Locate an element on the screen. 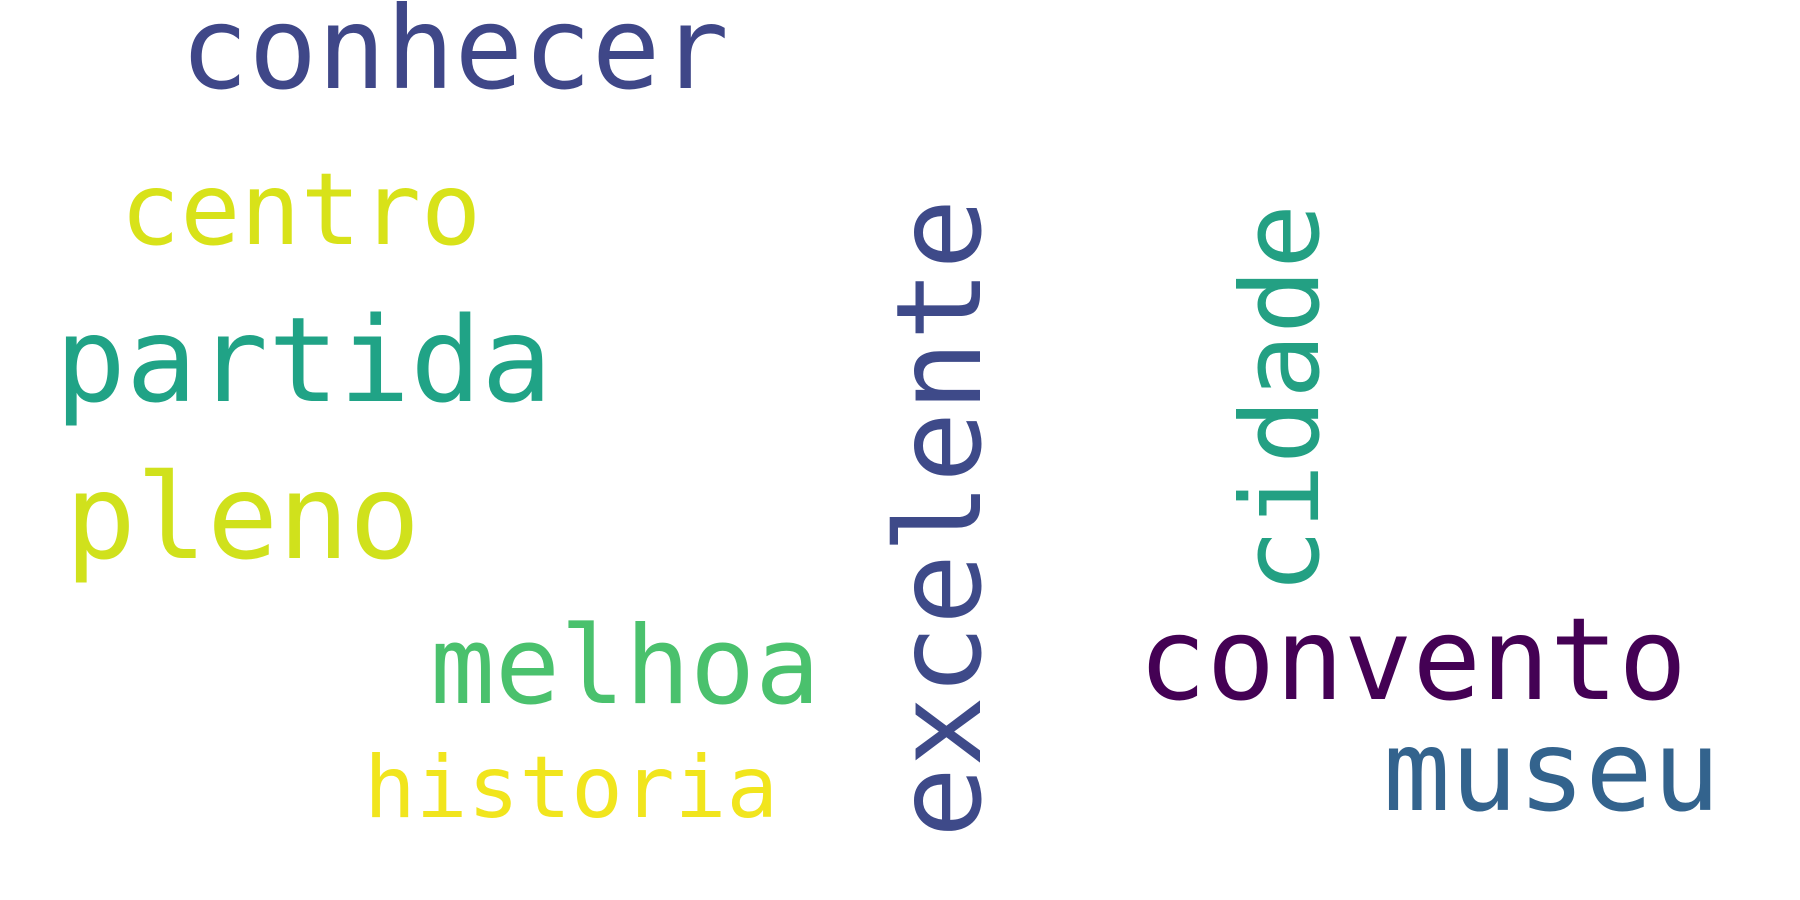 This screenshot has width=1800, height=900. word-conhecer: conhecer is located at coordinates (455, 57).